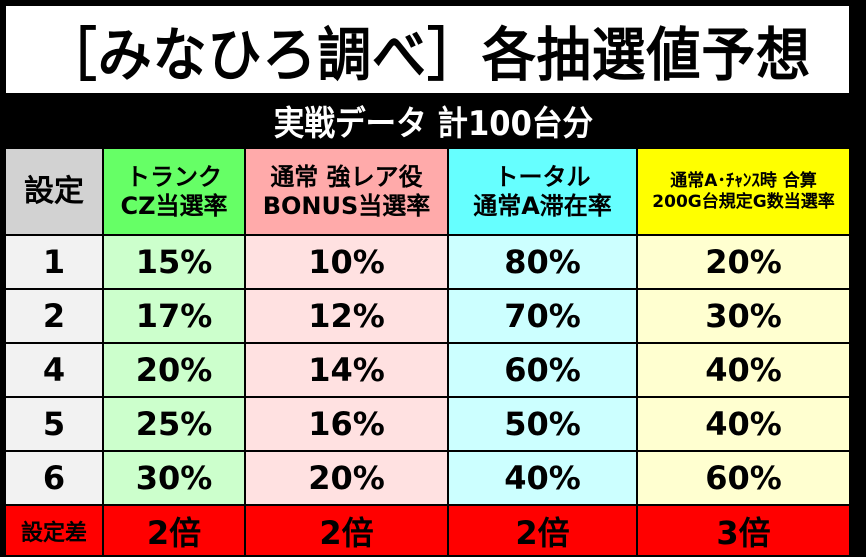 The height and width of the screenshot is (557, 866). I want to click on table-row: 5 25% 16% 50% 40%, so click(427, 424).